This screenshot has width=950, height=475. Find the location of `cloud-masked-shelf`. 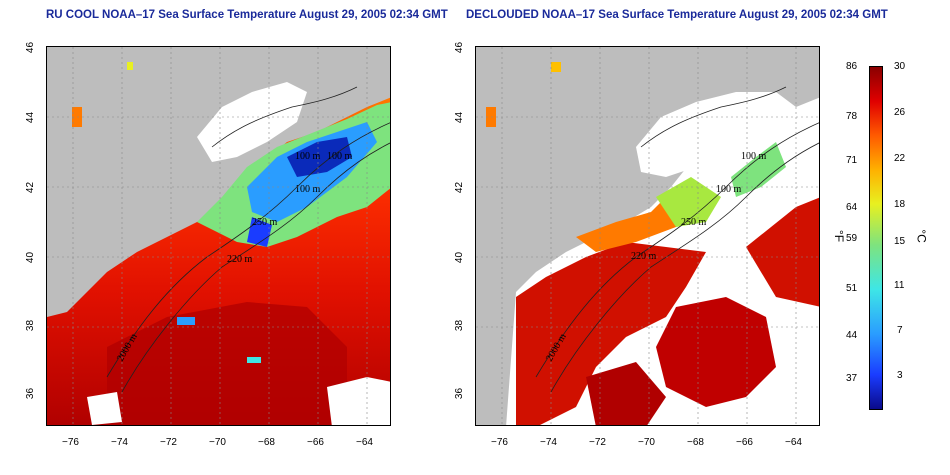

cloud-masked-shelf is located at coordinates (716, 134).